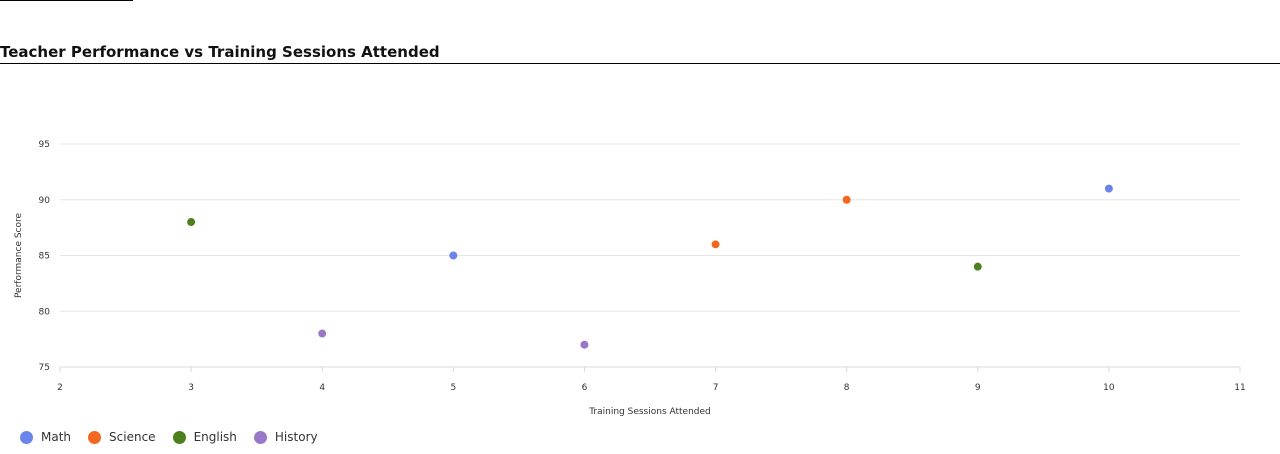  What do you see at coordinates (453, 388) in the screenshot?
I see `x-tick-label: 5` at bounding box center [453, 388].